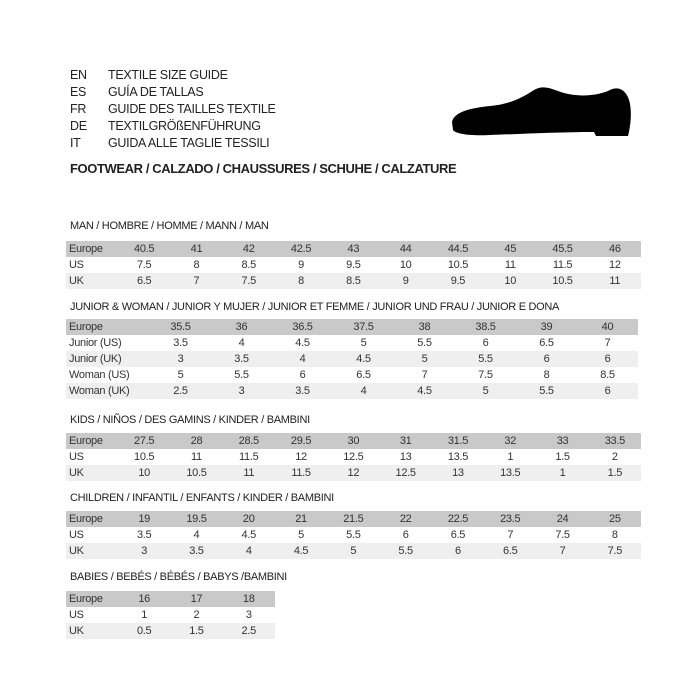 This screenshot has height=700, width=700. I want to click on size-cell: 10, so click(144, 473).